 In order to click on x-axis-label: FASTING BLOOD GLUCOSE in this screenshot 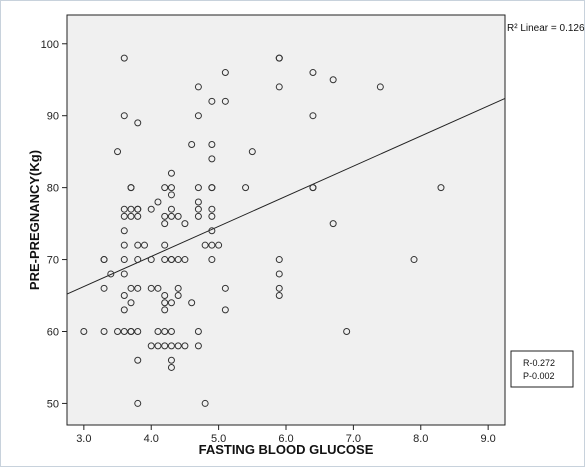, I will do `click(286, 449)`.